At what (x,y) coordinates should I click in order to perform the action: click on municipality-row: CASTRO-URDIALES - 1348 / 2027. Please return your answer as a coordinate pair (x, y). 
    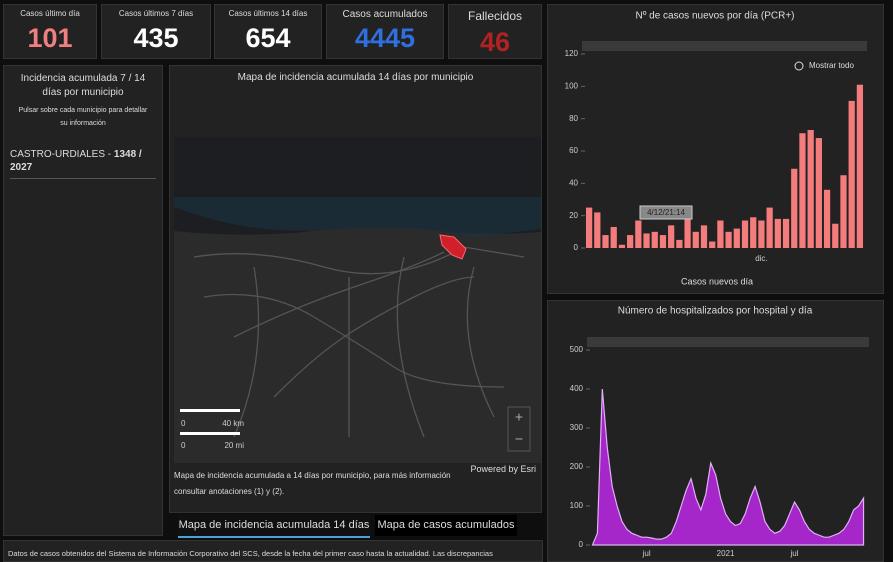
    Looking at the image, I should click on (83, 163).